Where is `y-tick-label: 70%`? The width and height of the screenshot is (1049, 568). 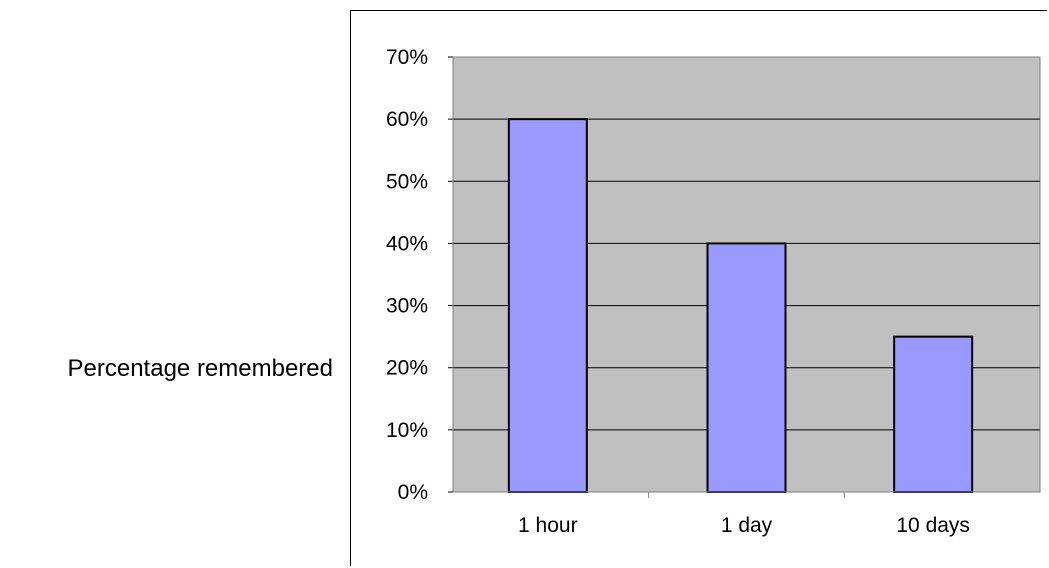 y-tick-label: 70% is located at coordinates (407, 57).